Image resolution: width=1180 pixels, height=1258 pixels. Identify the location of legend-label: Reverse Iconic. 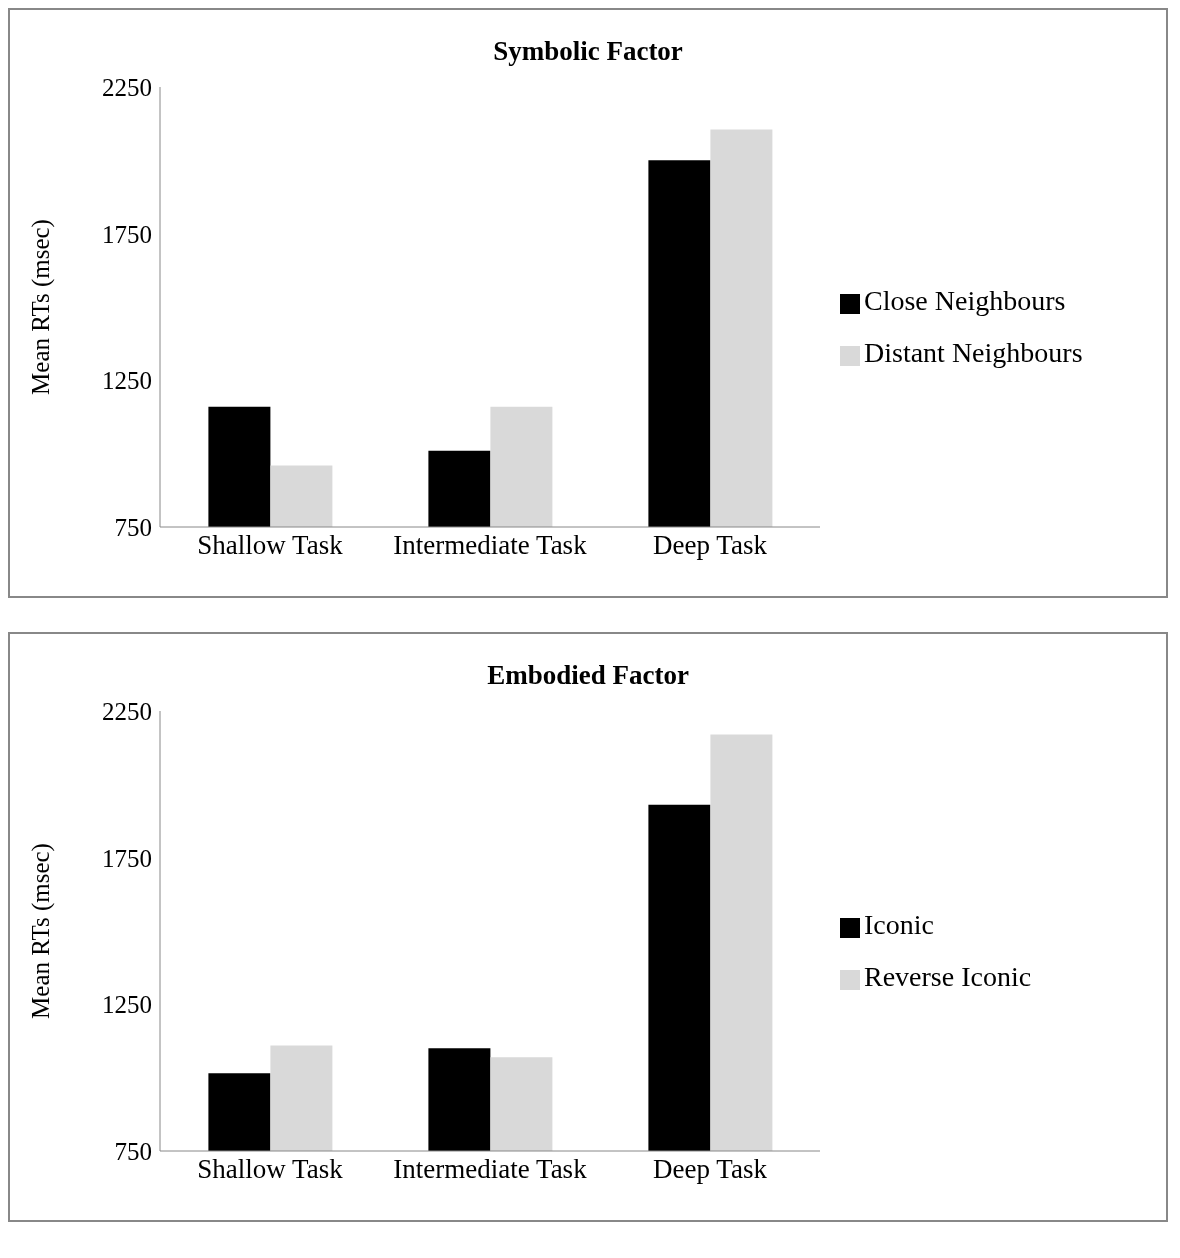
(948, 976).